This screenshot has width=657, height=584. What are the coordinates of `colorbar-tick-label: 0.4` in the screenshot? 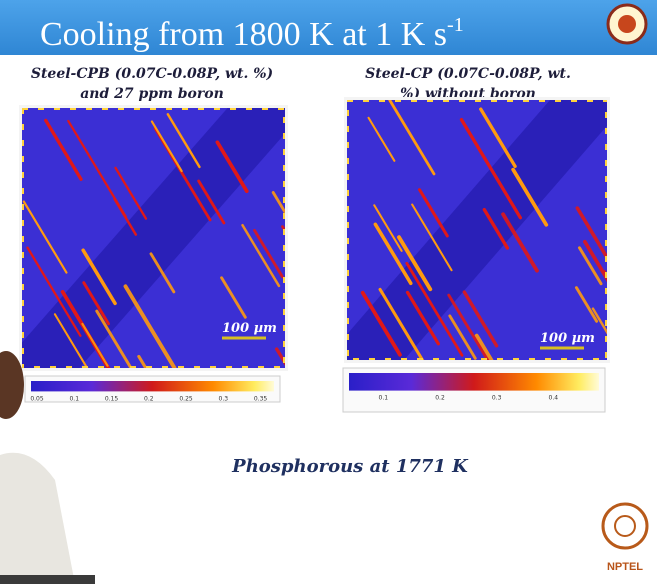 It's located at (554, 398).